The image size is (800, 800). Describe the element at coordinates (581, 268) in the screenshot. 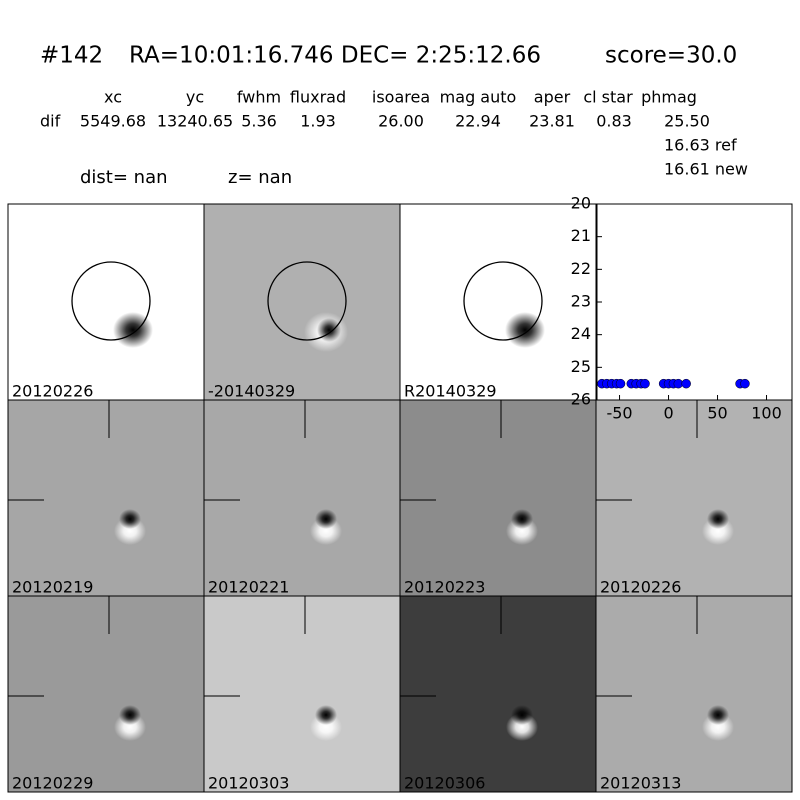

I see `y-tick-label: 22` at that location.